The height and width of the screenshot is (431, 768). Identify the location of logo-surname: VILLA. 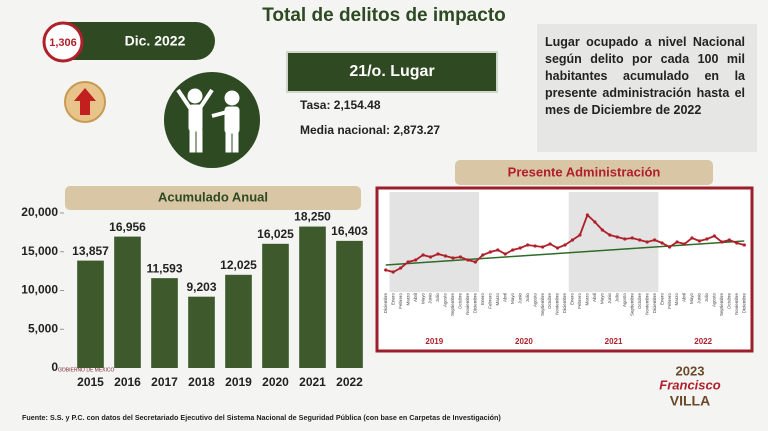
(690, 401).